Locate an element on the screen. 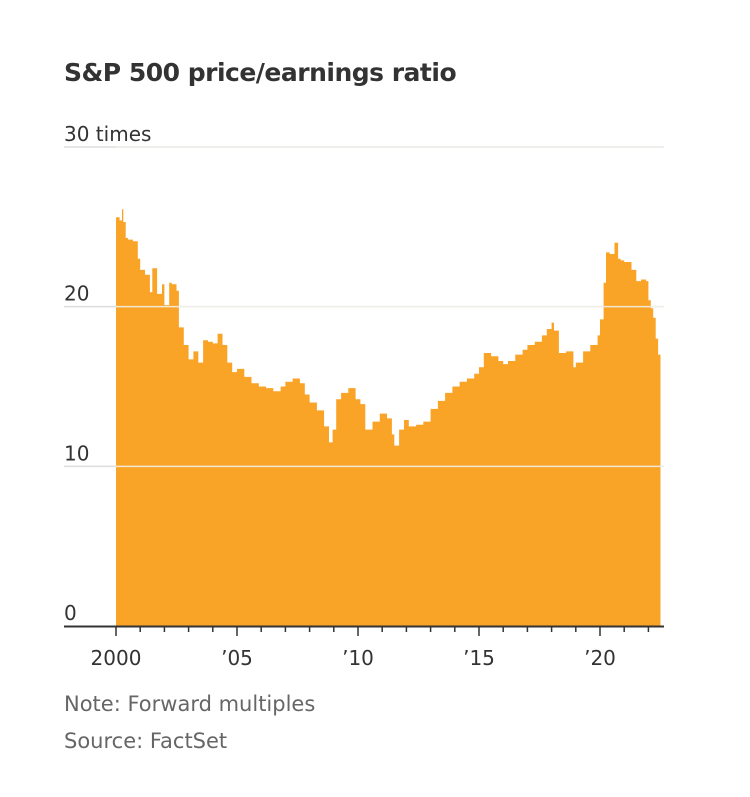 The height and width of the screenshot is (797, 750). x-tick-label-2005: ’05 is located at coordinates (237, 658).